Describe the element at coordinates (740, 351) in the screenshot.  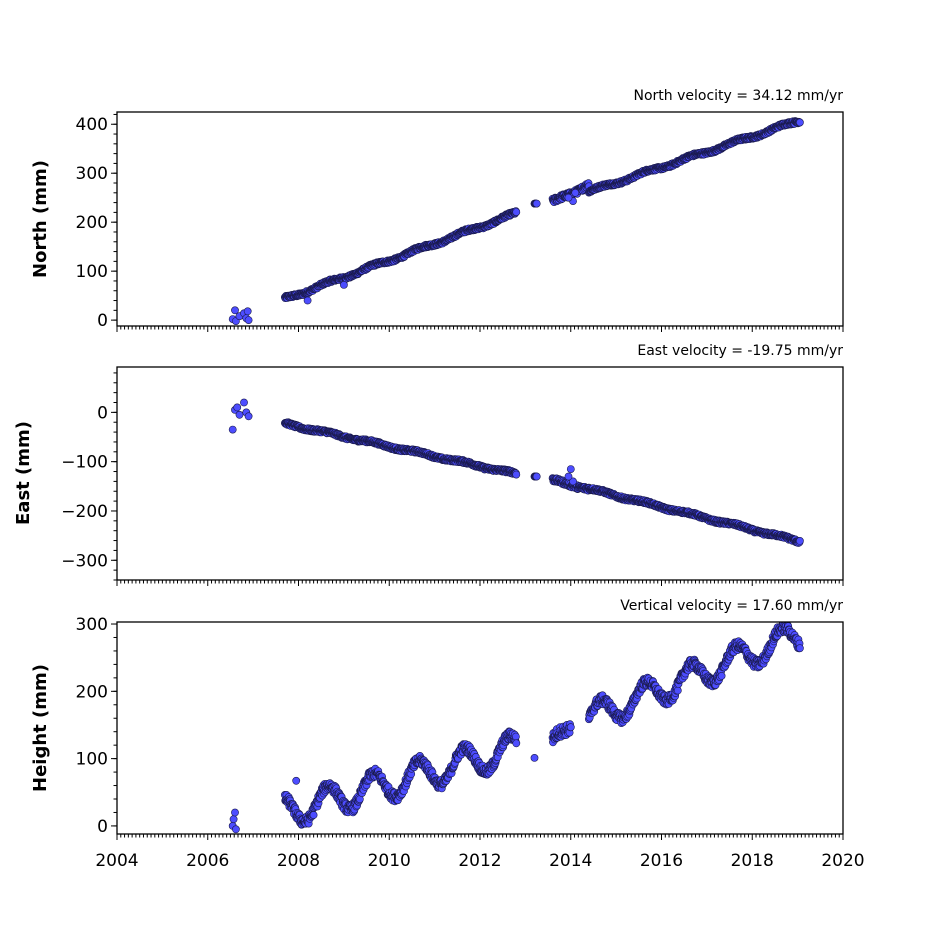
I see `east-velocity-annotation: East velocity = -19.75 mm/yr` at that location.